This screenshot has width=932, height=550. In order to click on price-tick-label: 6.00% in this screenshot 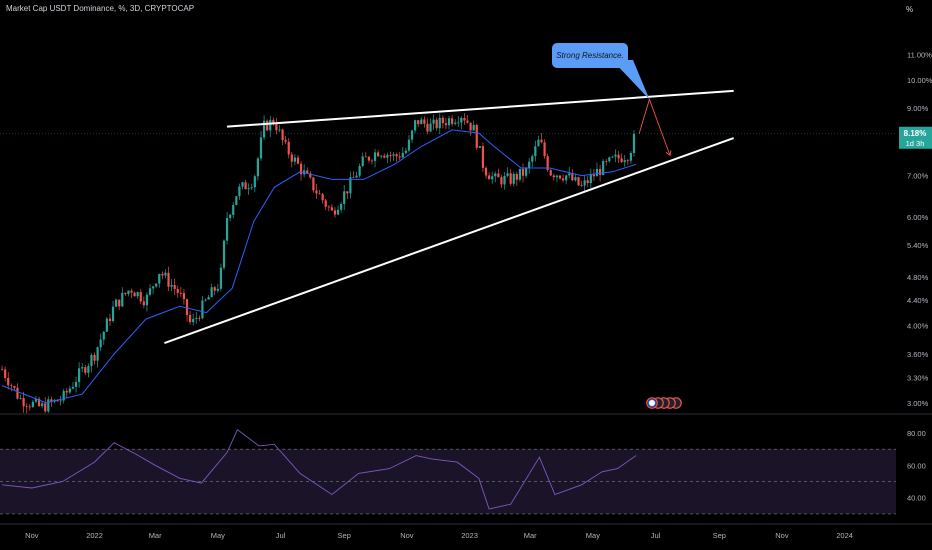, I will do `click(918, 217)`.